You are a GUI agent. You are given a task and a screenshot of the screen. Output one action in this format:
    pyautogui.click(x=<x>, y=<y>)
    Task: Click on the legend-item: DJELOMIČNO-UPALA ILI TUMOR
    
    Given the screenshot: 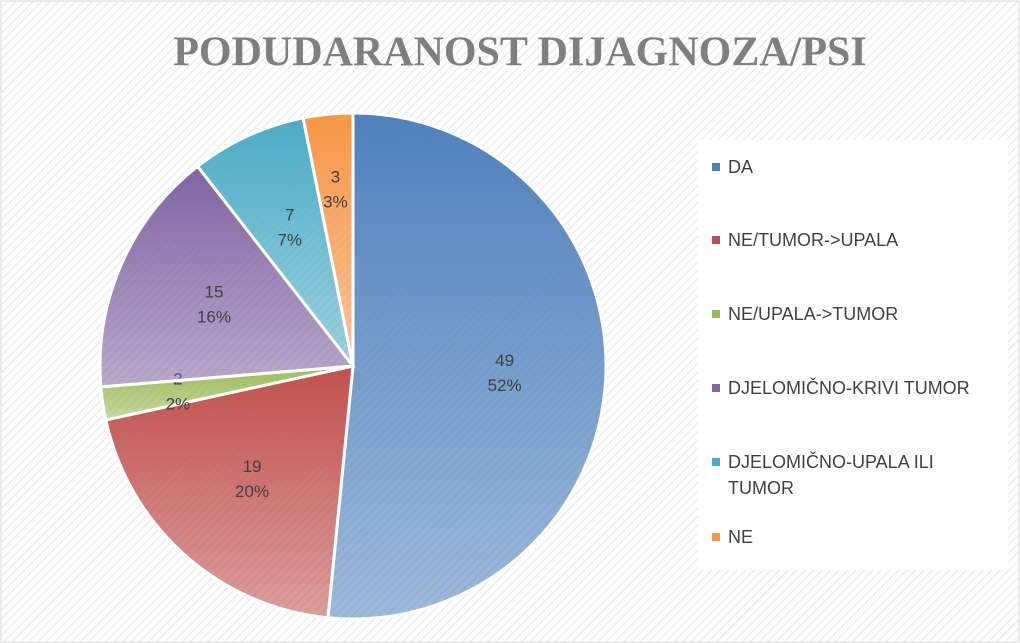 What is the action you would take?
    pyautogui.click(x=857, y=475)
    